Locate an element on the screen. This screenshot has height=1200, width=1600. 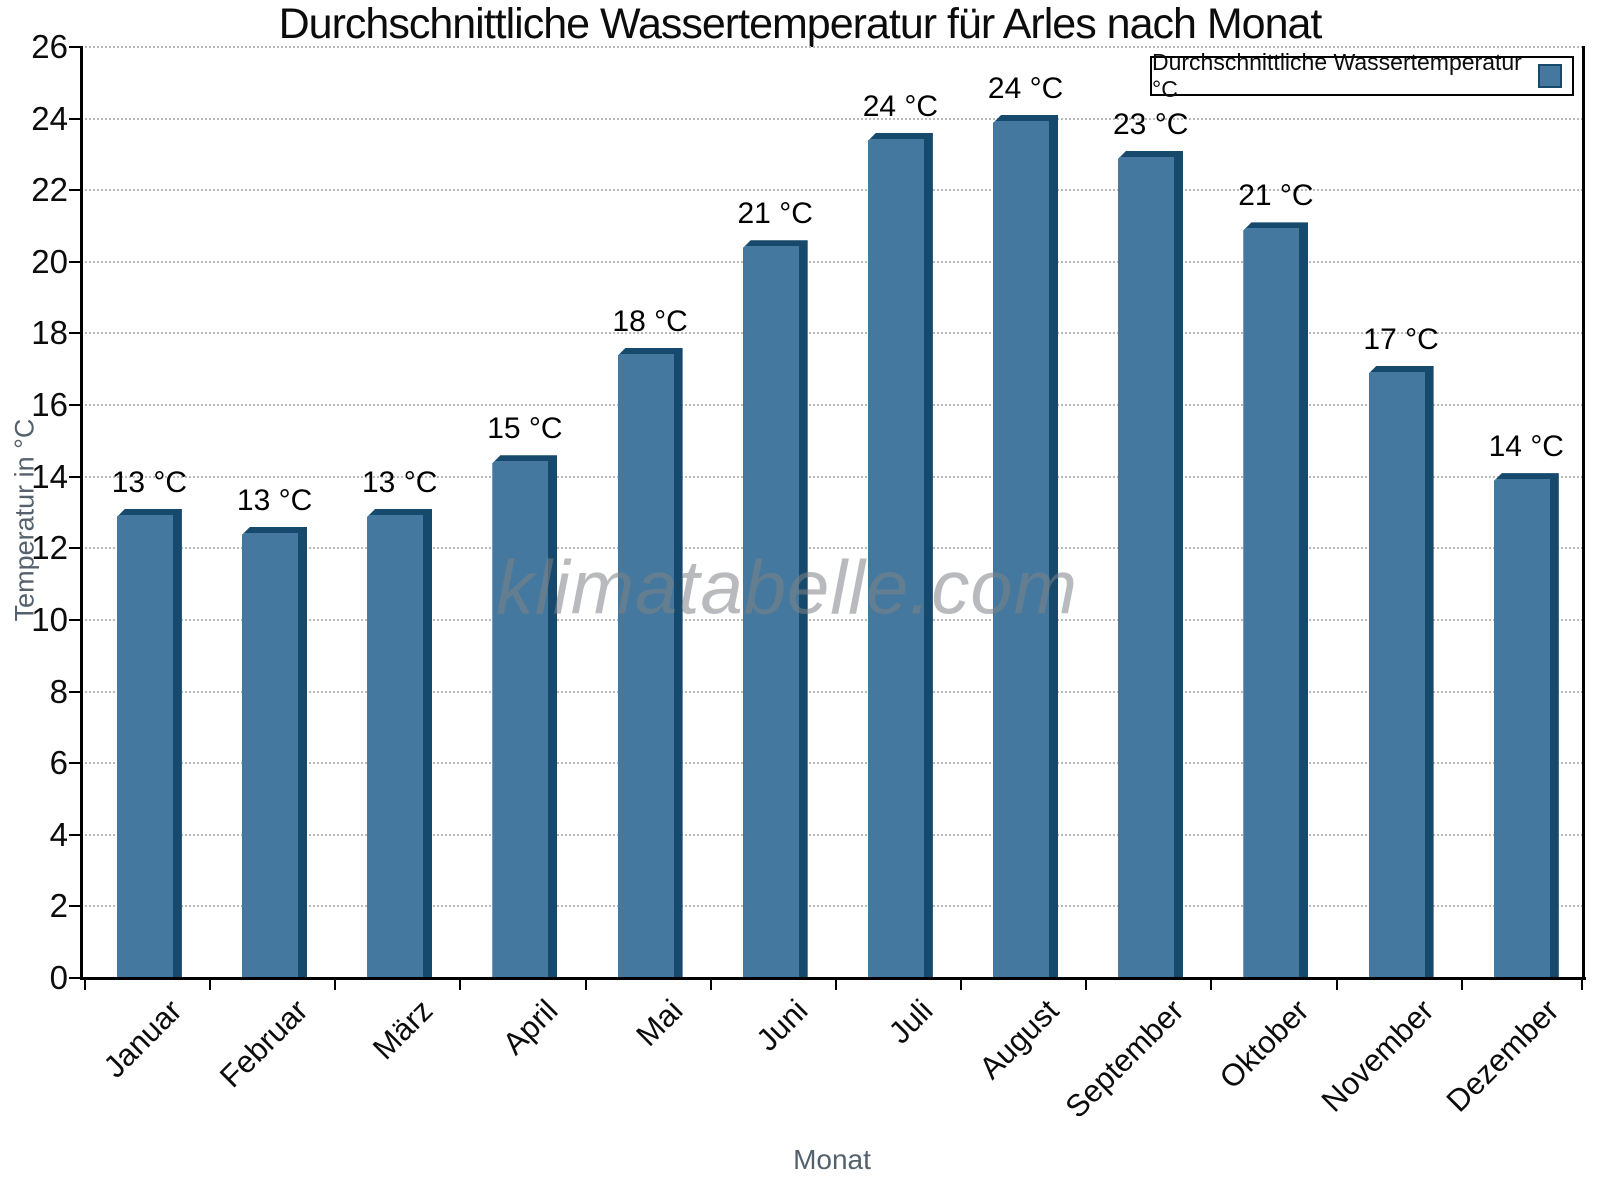
bar-oktober is located at coordinates (1276, 600).